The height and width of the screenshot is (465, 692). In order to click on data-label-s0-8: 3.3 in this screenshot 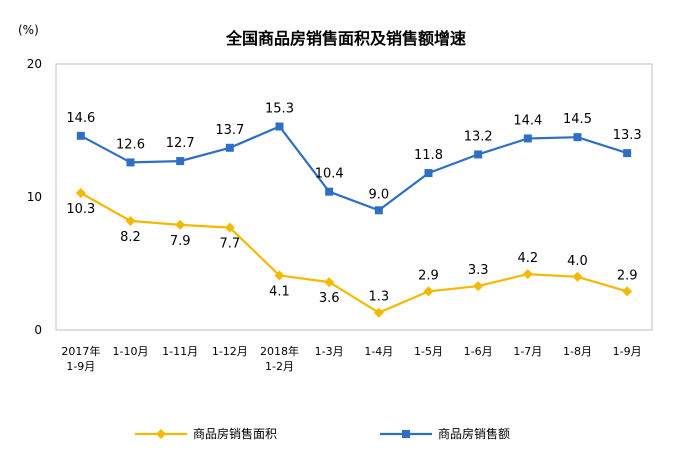, I will do `click(478, 270)`.